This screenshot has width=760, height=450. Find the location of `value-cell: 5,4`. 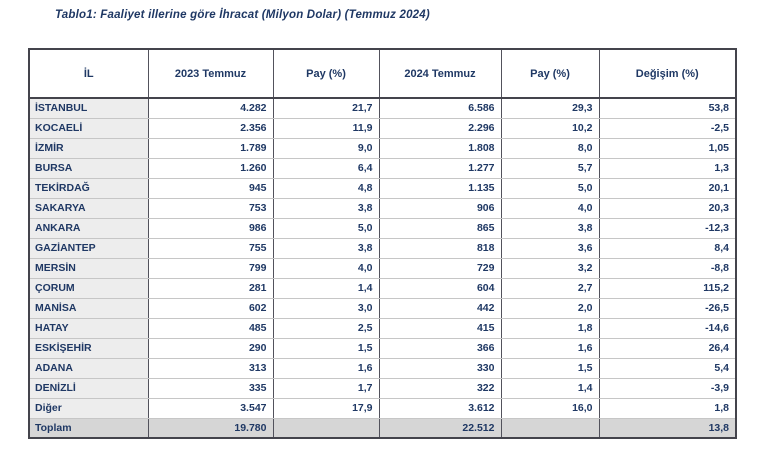

value-cell: 5,4 is located at coordinates (667, 368).